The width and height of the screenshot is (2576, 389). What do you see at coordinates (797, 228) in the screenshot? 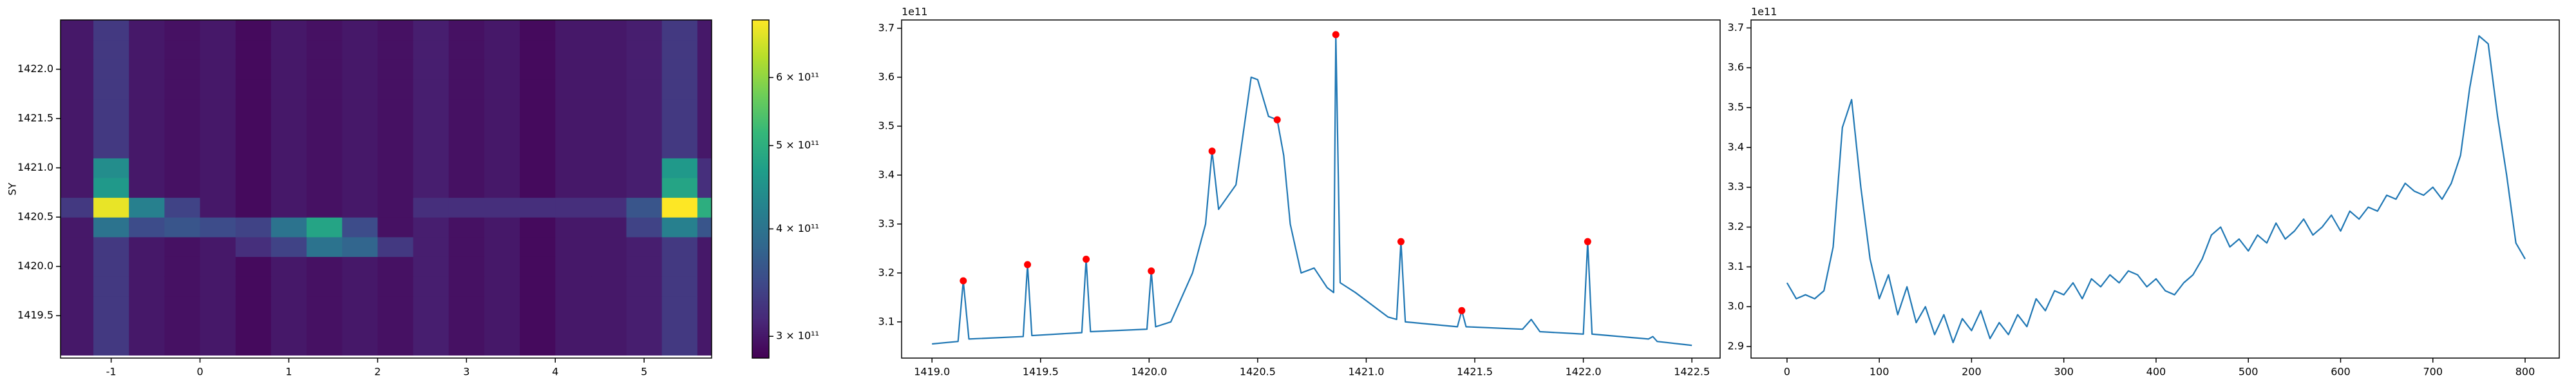
I see `colorbar-tick-label: 4 × 10¹¹` at bounding box center [797, 228].